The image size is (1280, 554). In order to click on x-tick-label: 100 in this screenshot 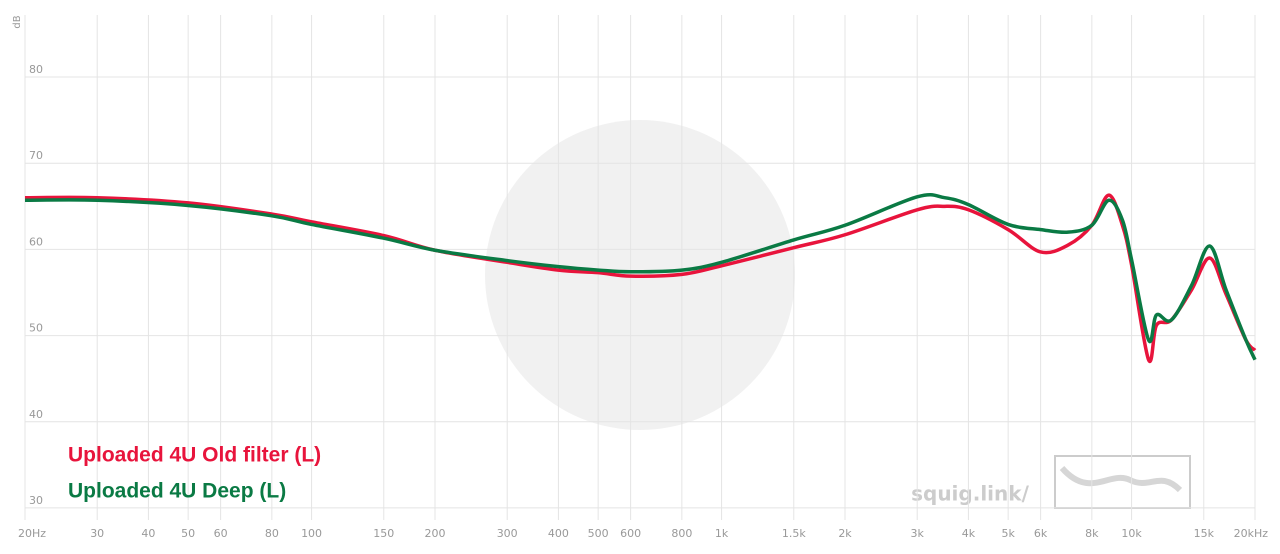, I will do `click(311, 533)`.